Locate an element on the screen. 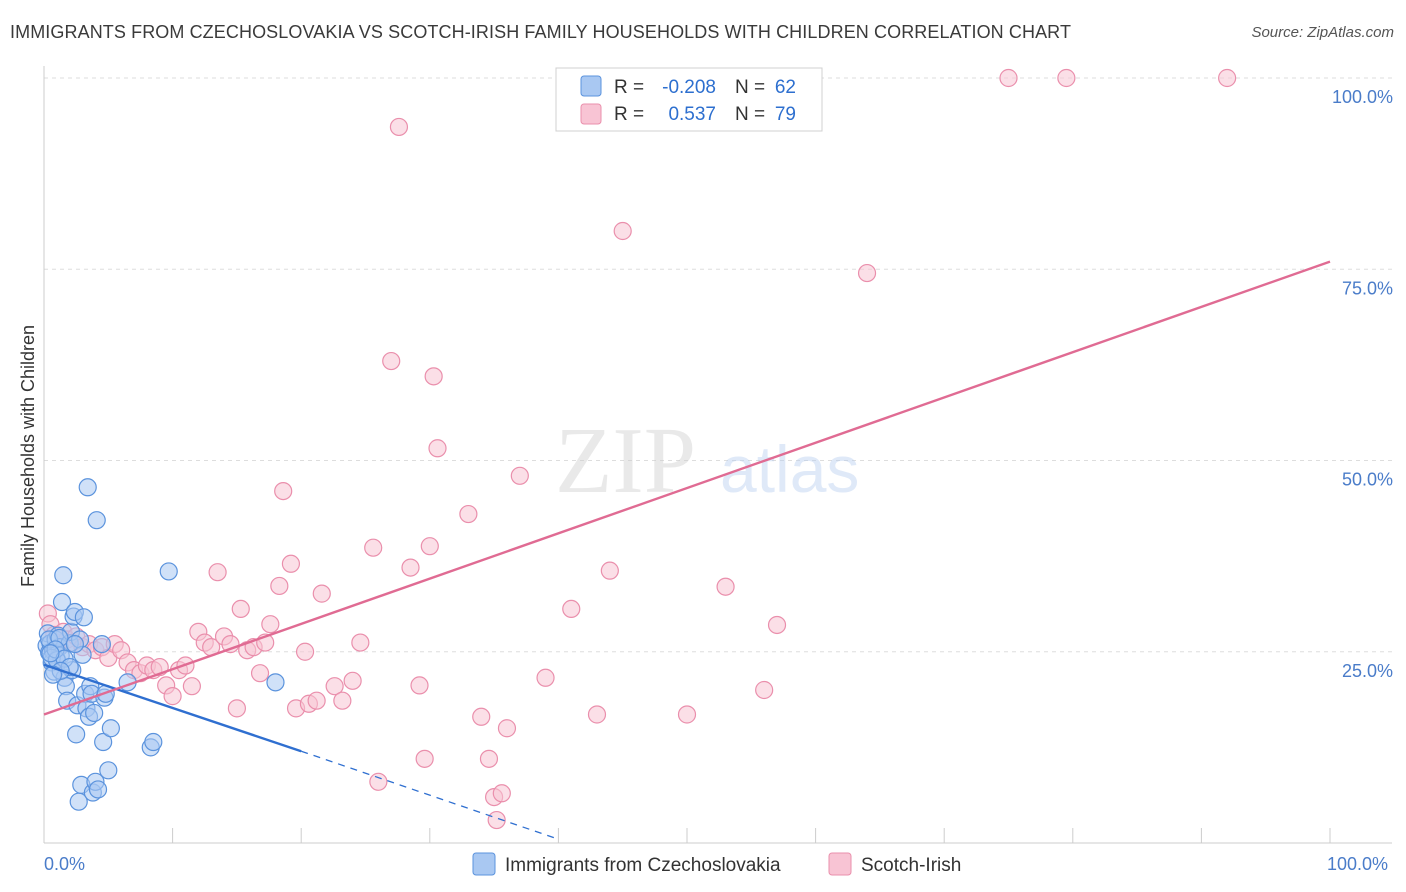 This screenshot has height=892, width=1406. x-tick-label-100: 100.0% is located at coordinates (1357, 864).